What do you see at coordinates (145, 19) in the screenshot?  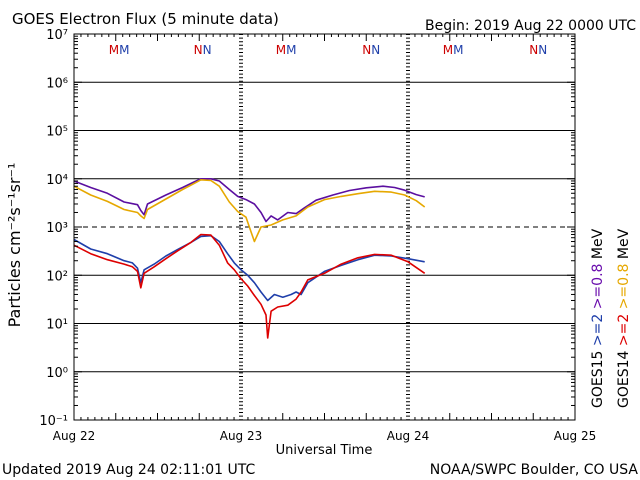 I see `chart-title: GOES Electron Flux (5 minute data)` at bounding box center [145, 19].